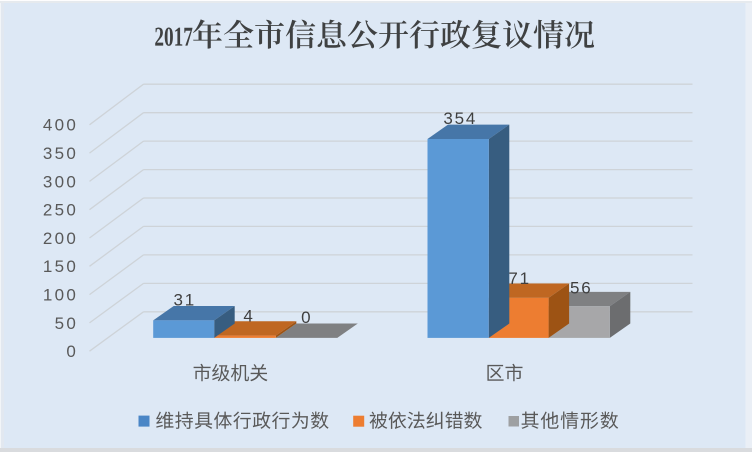 This screenshot has width=752, height=452. What do you see at coordinates (60, 266) in the screenshot?
I see `svg-text: 150` at bounding box center [60, 266].